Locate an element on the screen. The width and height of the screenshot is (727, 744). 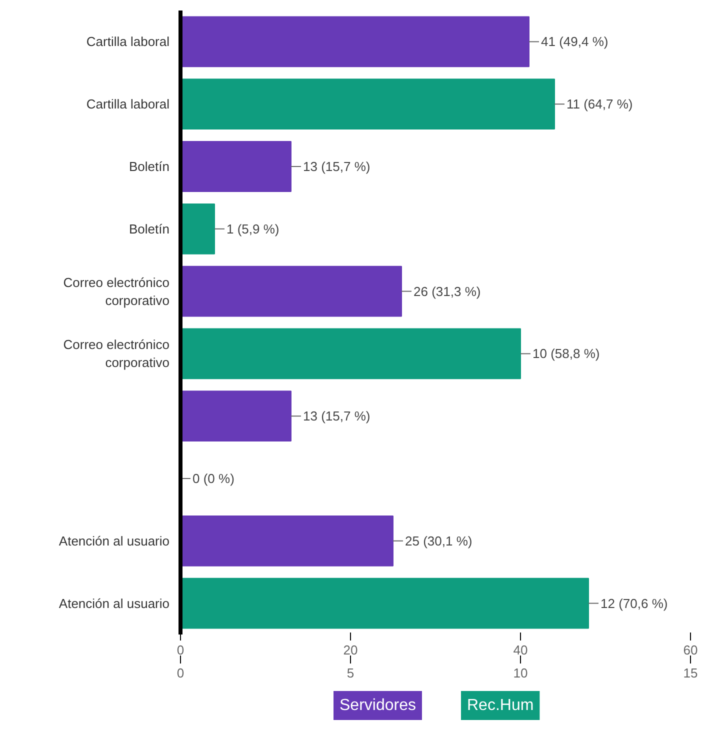
x2-tick-label: 0 is located at coordinates (180, 673).